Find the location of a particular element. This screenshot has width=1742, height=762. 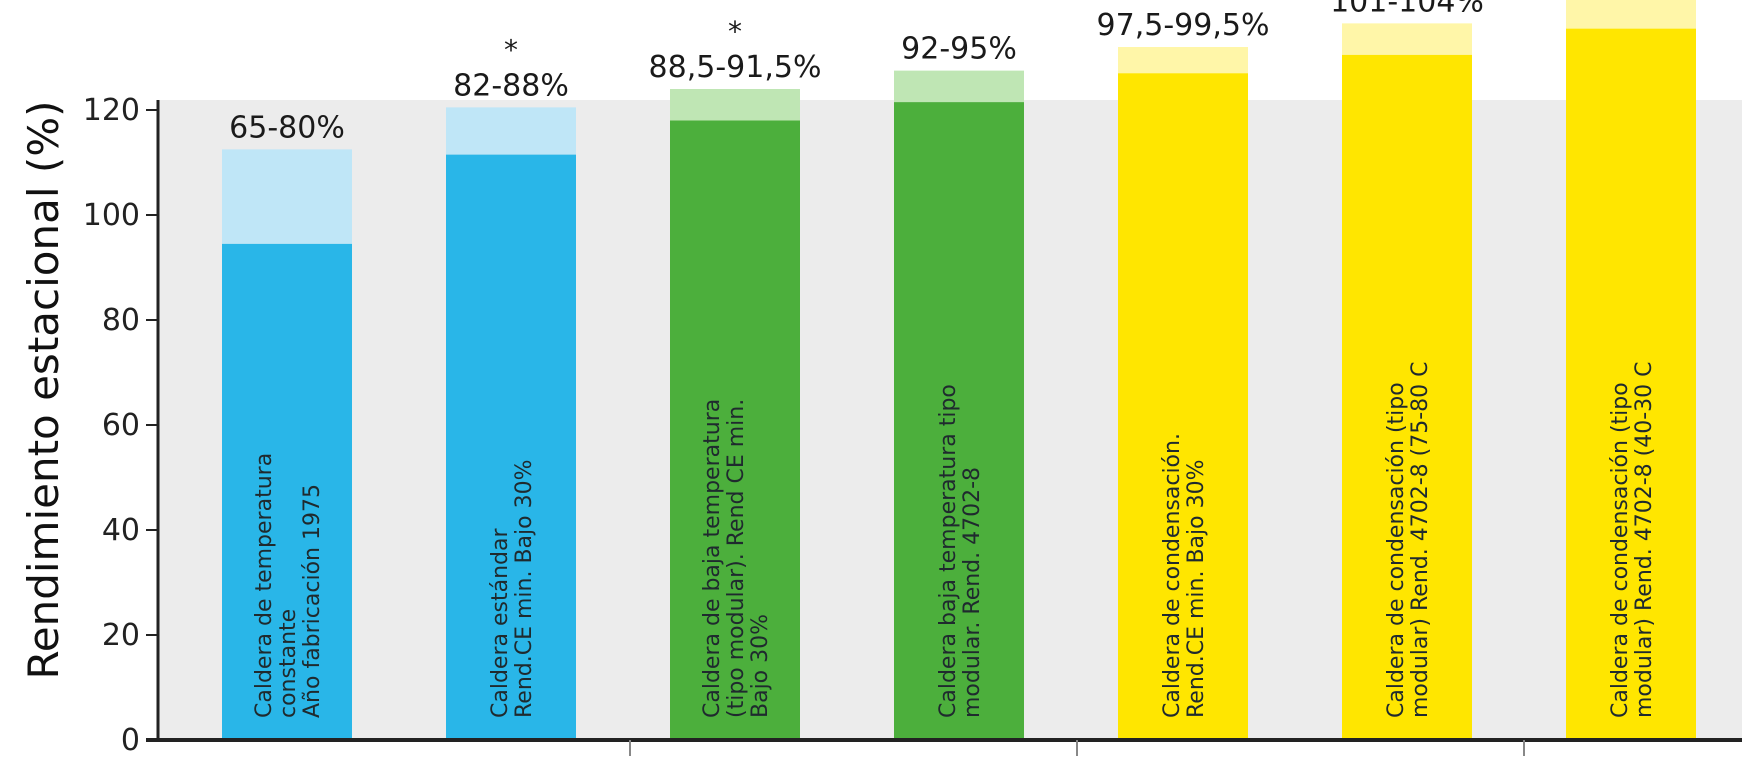

bar-label-line: Caldera baja temperatura tipo is located at coordinates (948, 551).